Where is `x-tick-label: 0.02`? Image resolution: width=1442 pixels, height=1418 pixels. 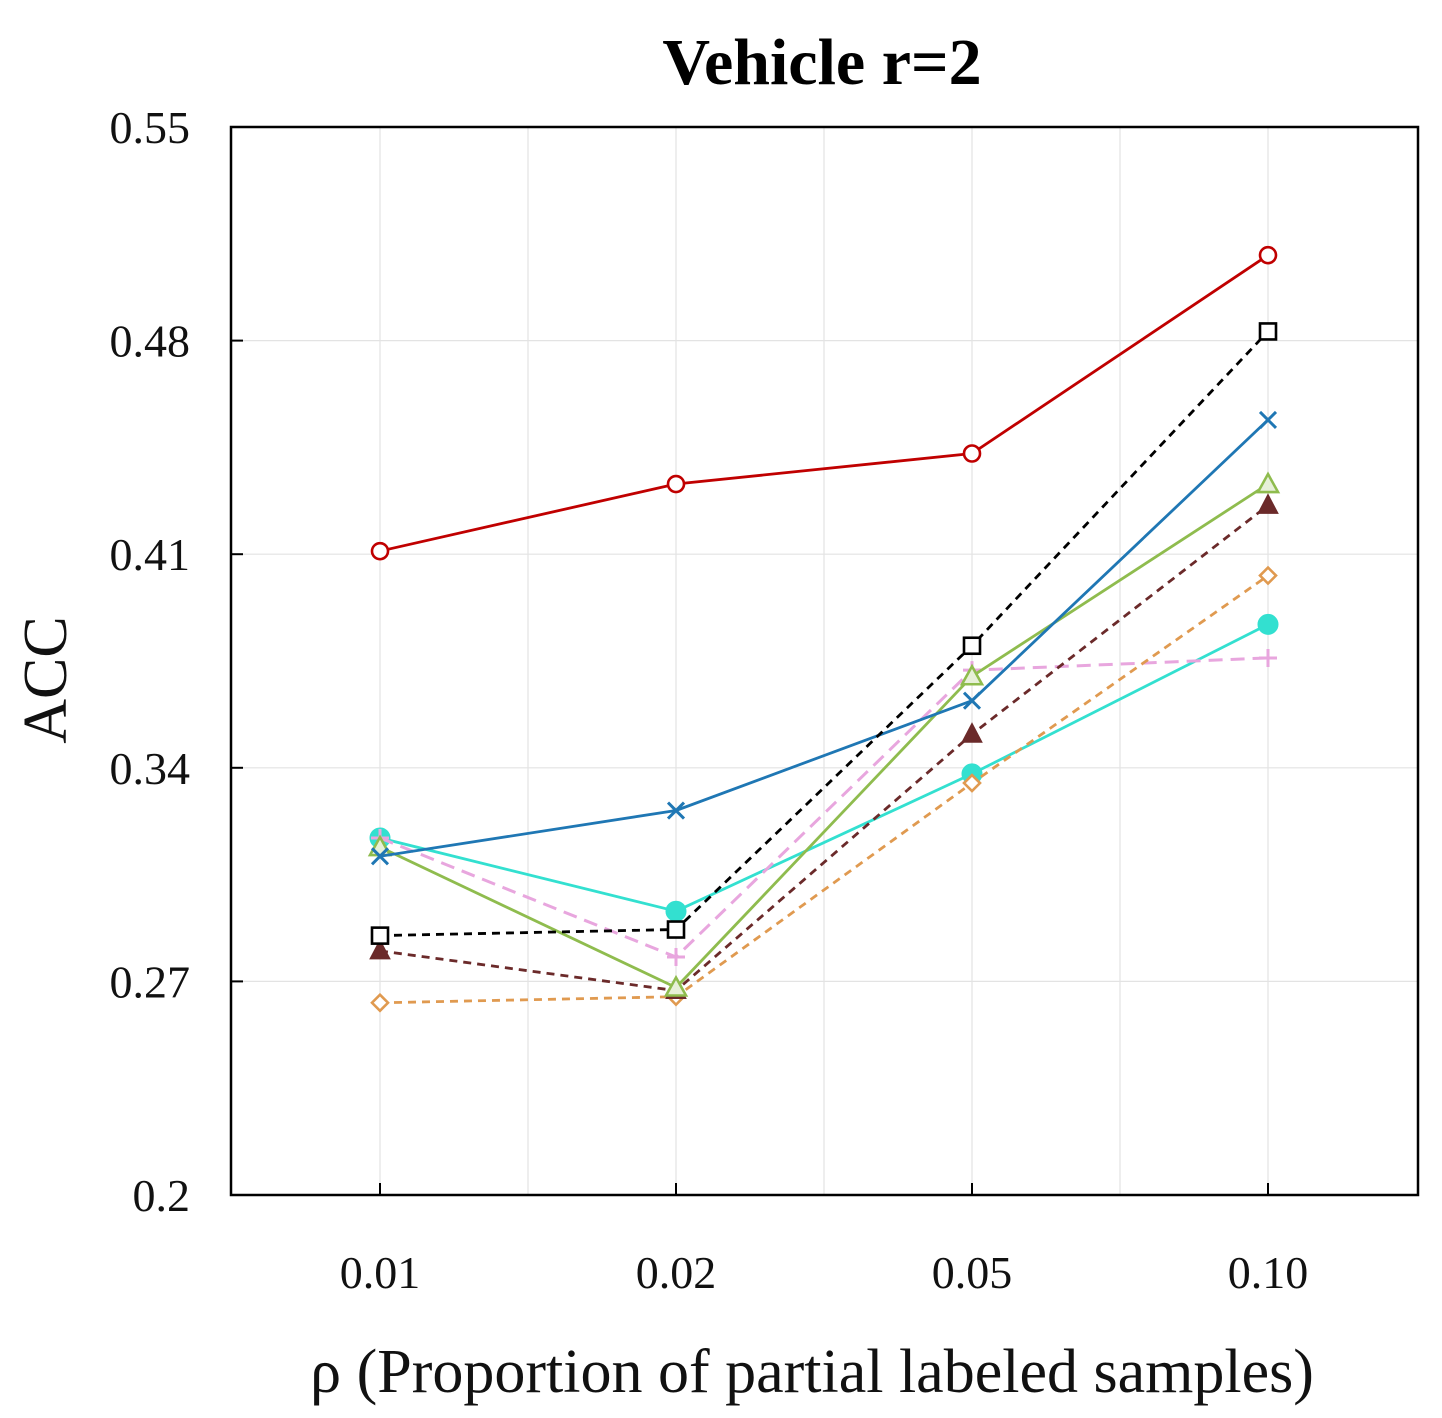 x-tick-label: 0.02 is located at coordinates (676, 1272).